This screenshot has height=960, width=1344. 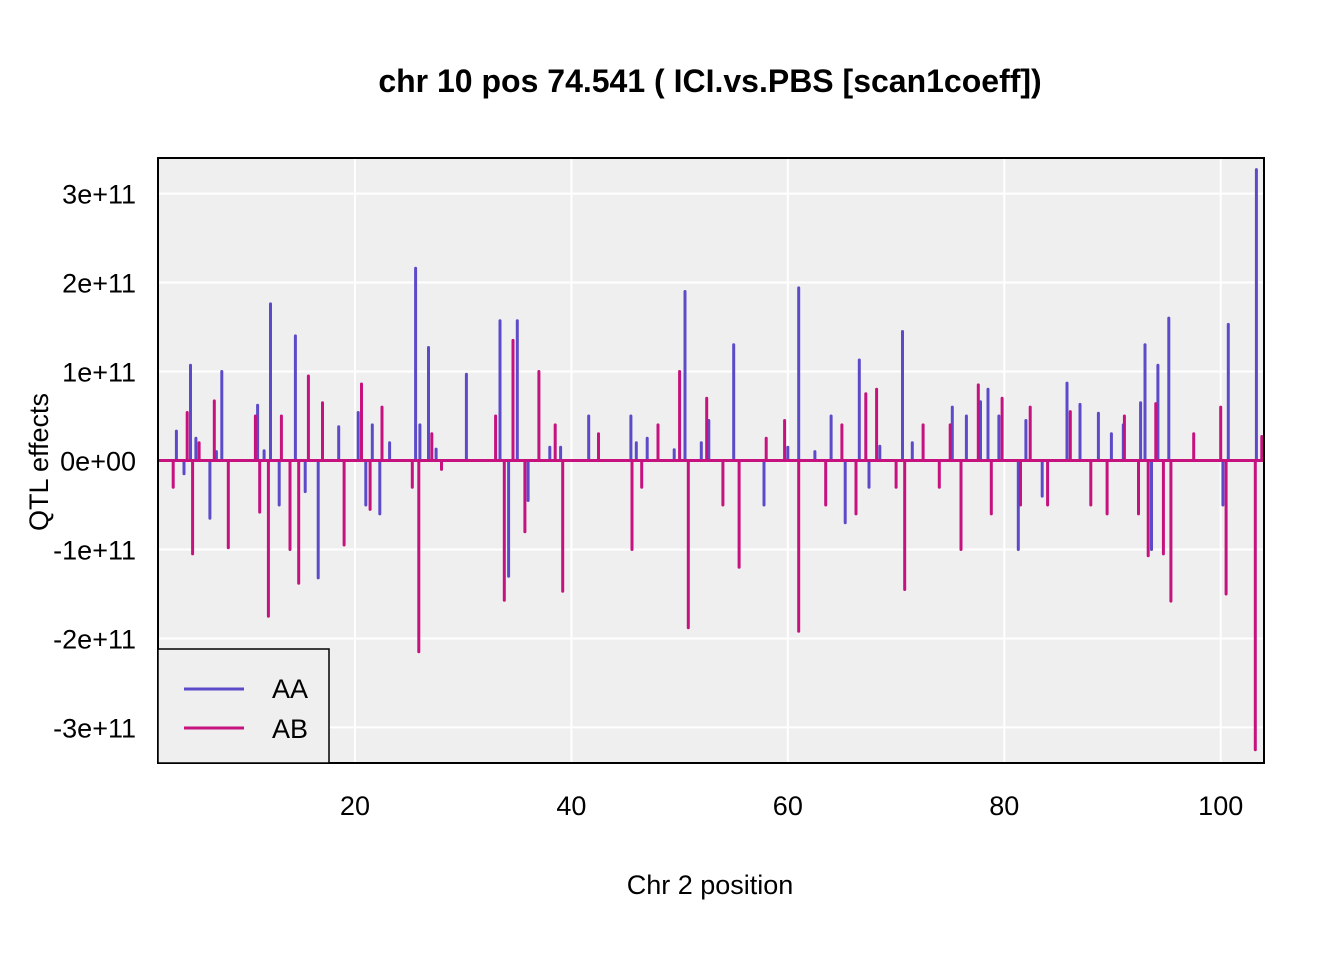 I want to click on legend-box, so click(x=243, y=706).